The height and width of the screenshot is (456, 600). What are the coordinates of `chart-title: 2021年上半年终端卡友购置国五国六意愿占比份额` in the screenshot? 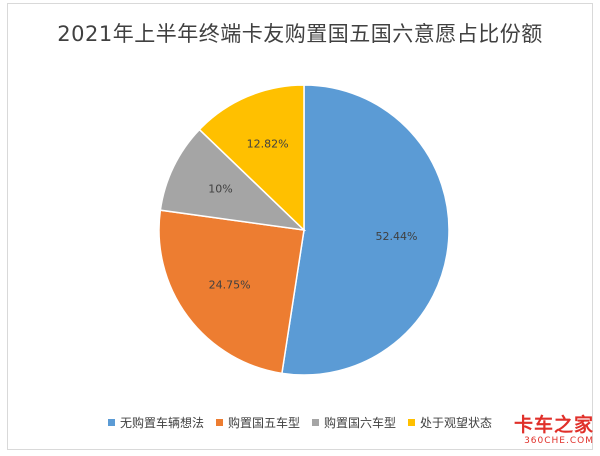 It's located at (300, 34).